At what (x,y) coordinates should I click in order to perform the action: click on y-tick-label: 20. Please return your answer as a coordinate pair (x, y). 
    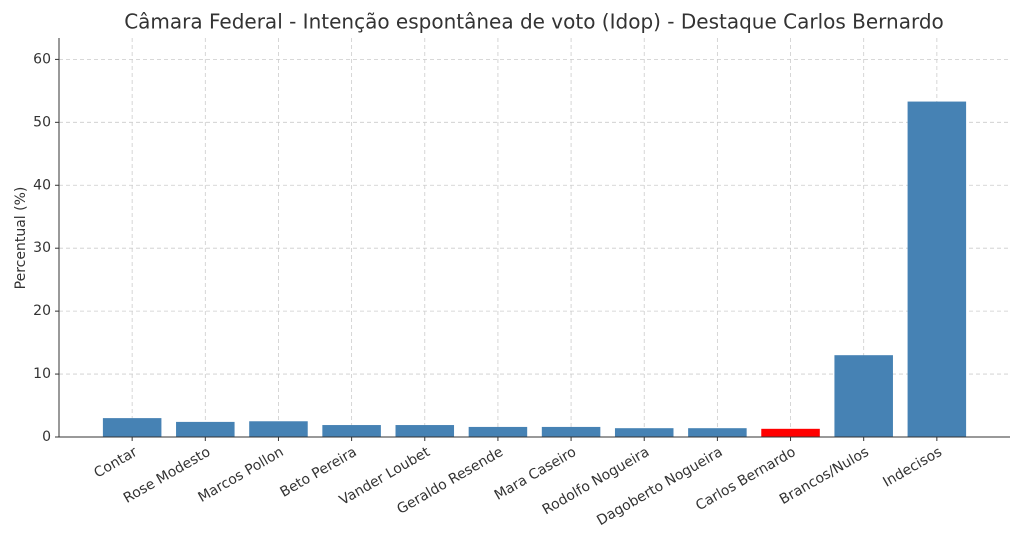
    Looking at the image, I should click on (42, 311).